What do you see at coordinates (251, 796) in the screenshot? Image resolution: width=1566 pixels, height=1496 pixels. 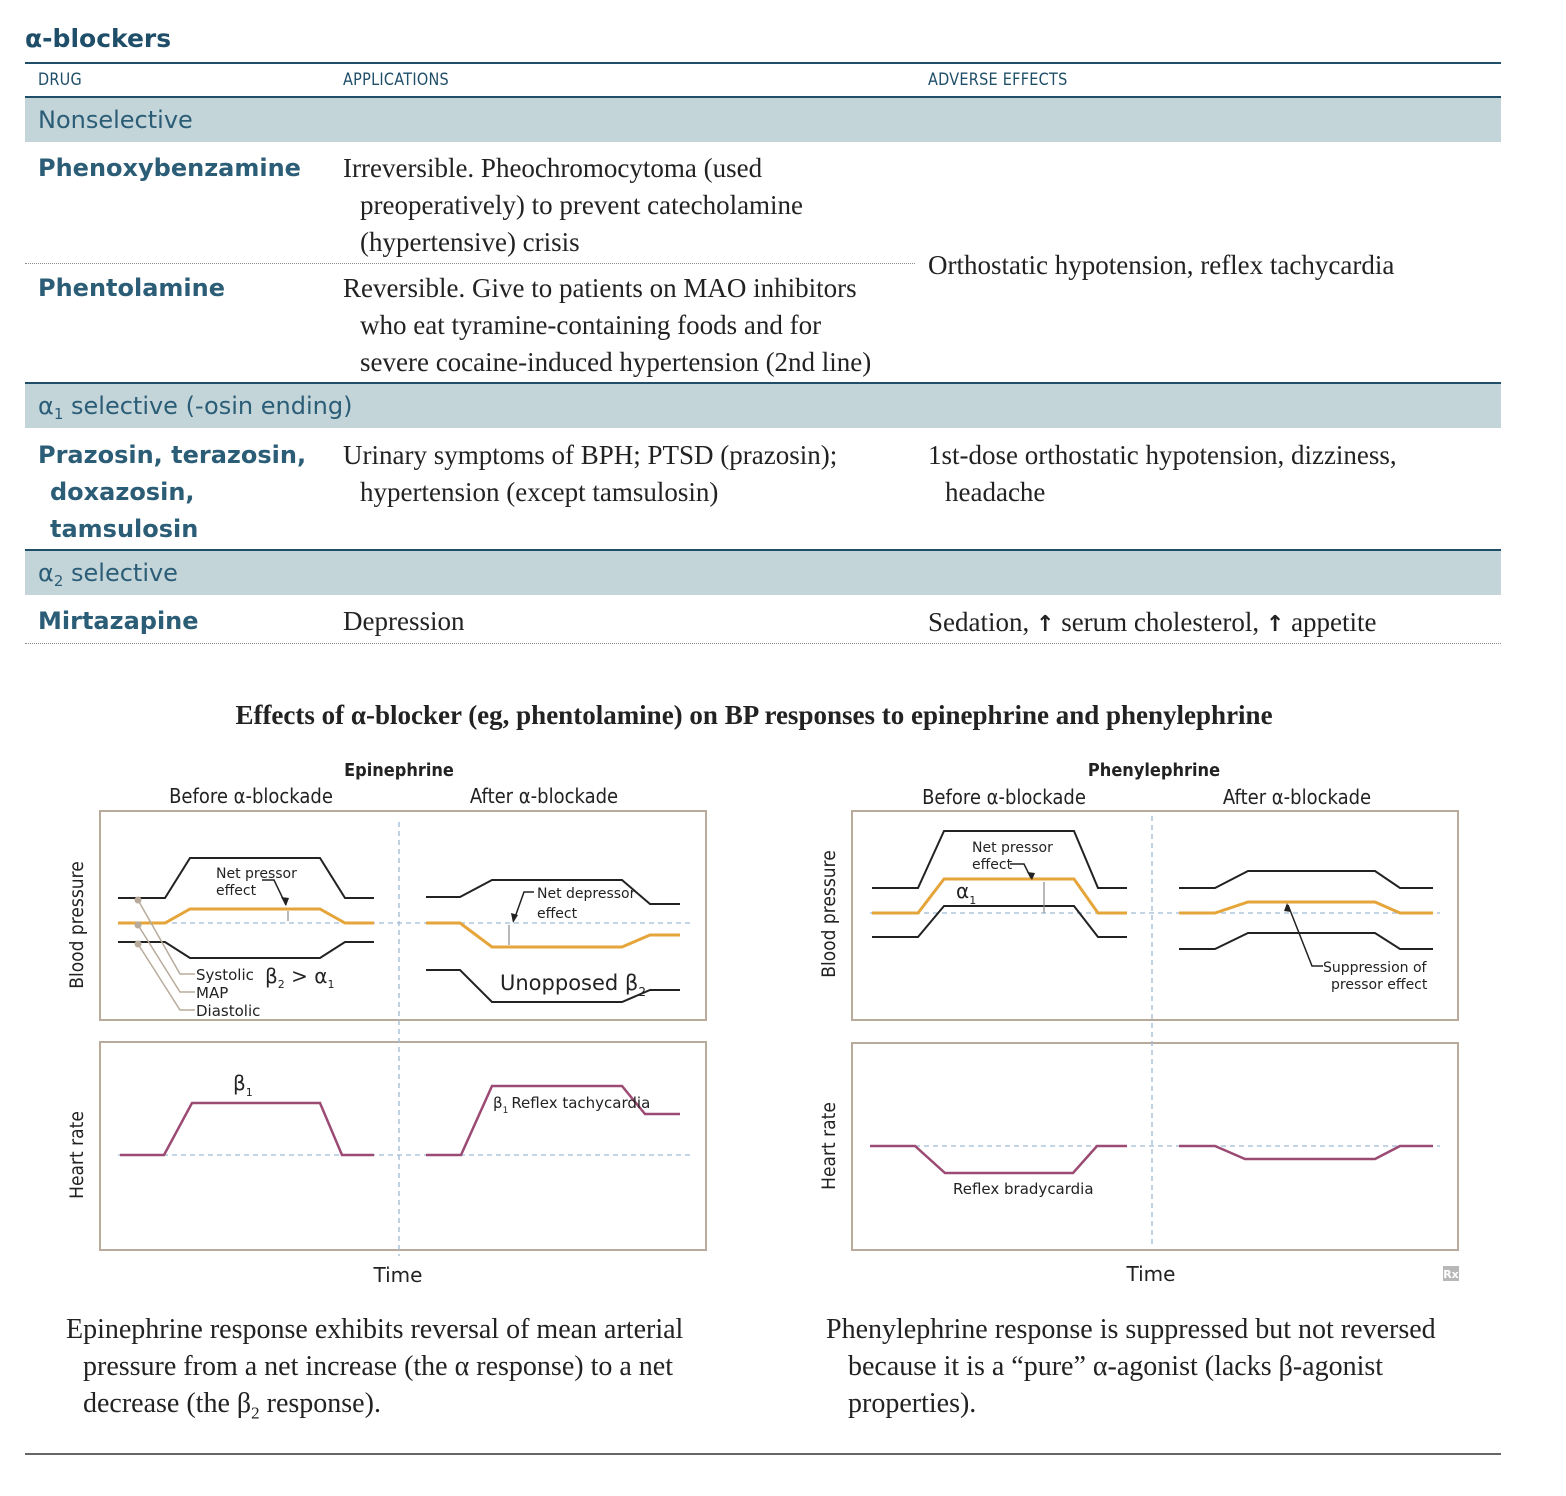 I see `epi-before-label: Before α-blockade` at bounding box center [251, 796].